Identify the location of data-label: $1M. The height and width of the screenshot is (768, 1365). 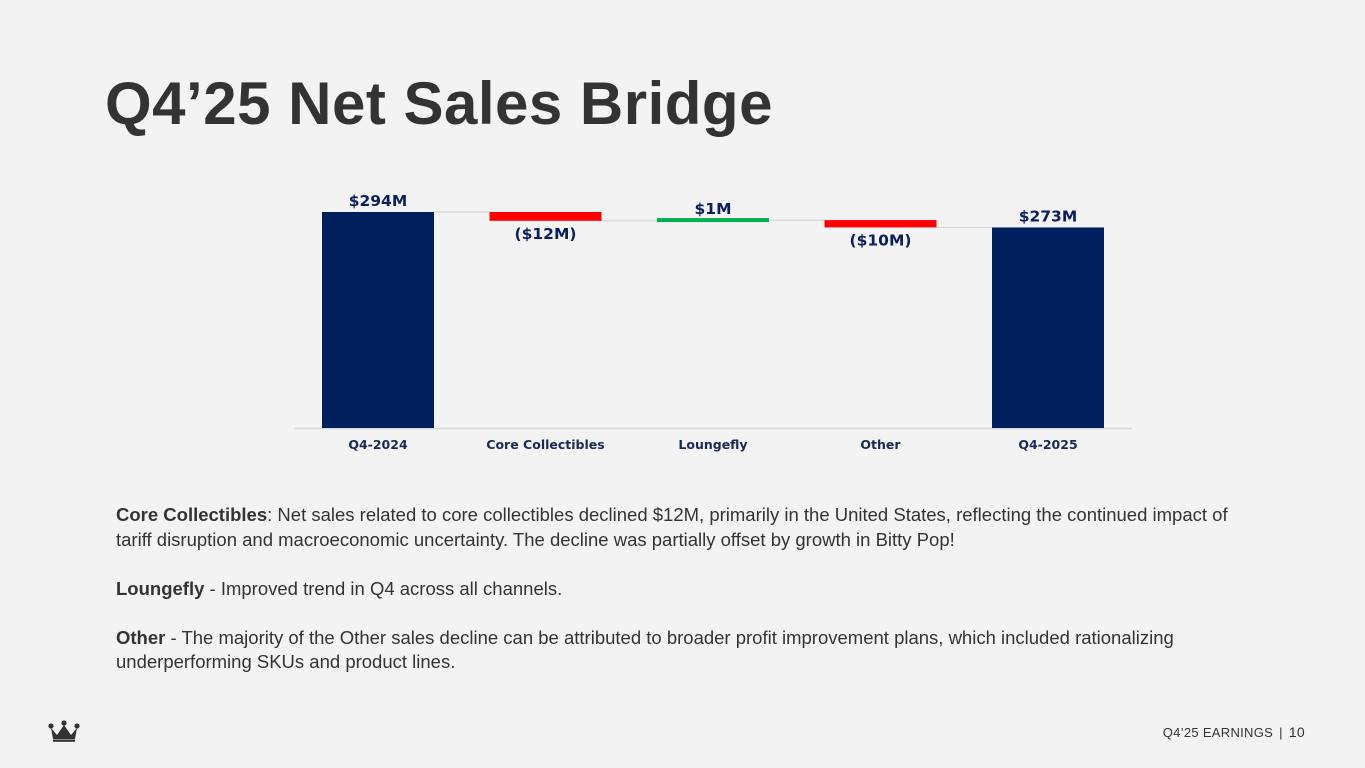
(713, 209).